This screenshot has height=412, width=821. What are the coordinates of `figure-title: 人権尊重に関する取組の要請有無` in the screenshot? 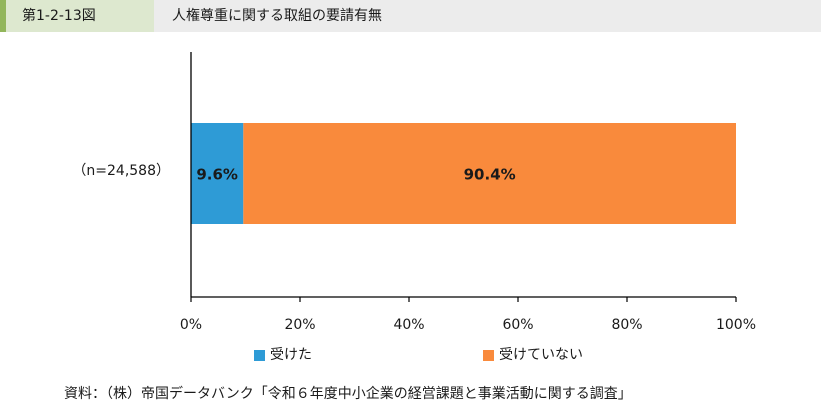 It's located at (277, 16).